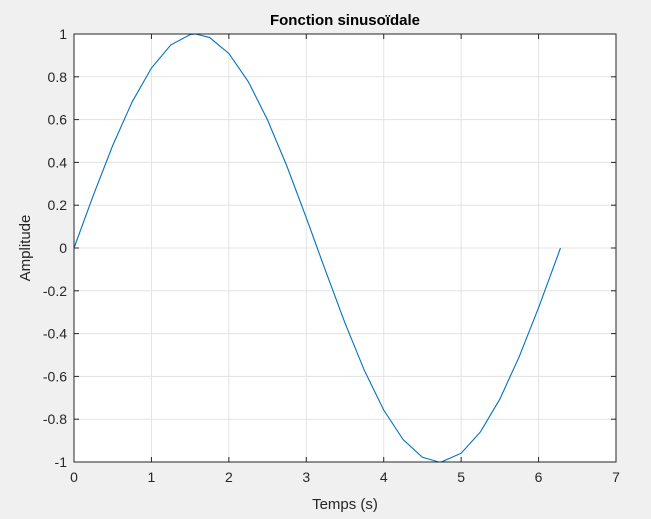  What do you see at coordinates (58, 205) in the screenshot?
I see `y-tick-label: 0.2` at bounding box center [58, 205].